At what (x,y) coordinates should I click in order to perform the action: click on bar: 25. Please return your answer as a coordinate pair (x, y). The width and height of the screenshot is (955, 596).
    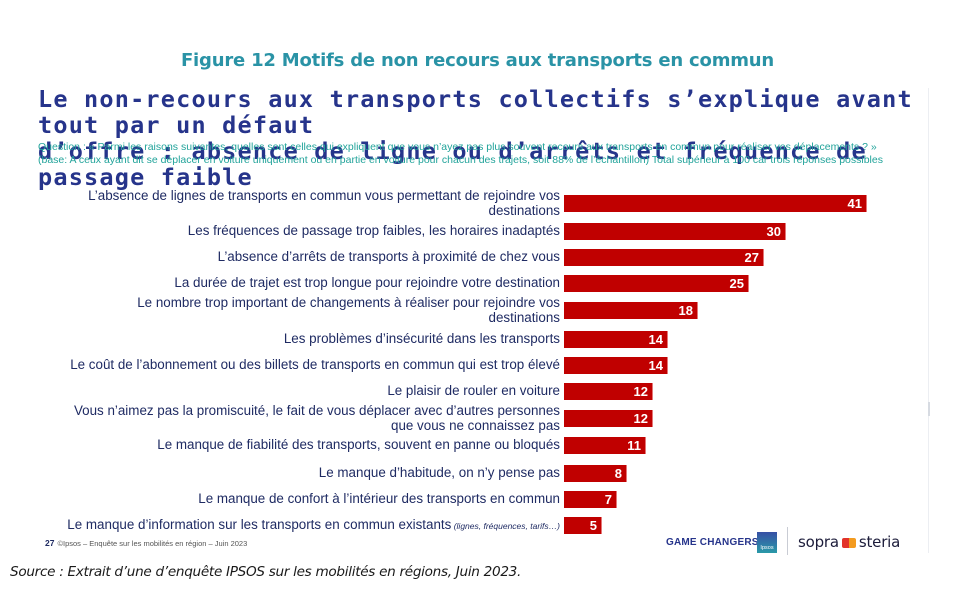
    Looking at the image, I should click on (656, 283).